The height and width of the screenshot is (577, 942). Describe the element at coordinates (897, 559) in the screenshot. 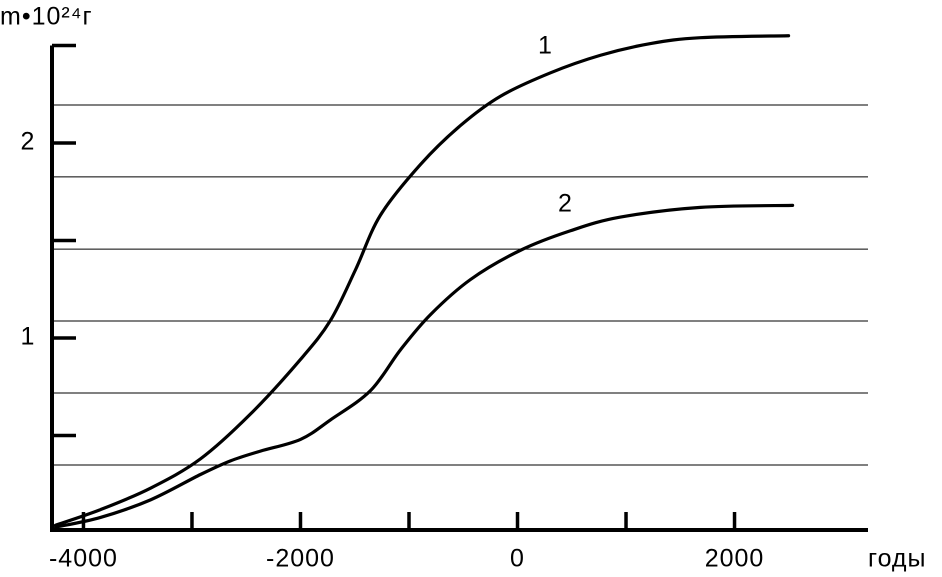

I see `x-axis-label: годы` at that location.